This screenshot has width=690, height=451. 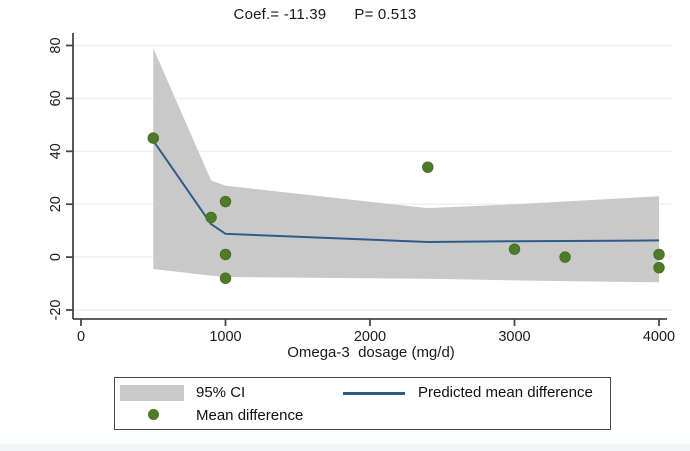 What do you see at coordinates (56, 310) in the screenshot?
I see `y-tick-label: -20` at bounding box center [56, 310].